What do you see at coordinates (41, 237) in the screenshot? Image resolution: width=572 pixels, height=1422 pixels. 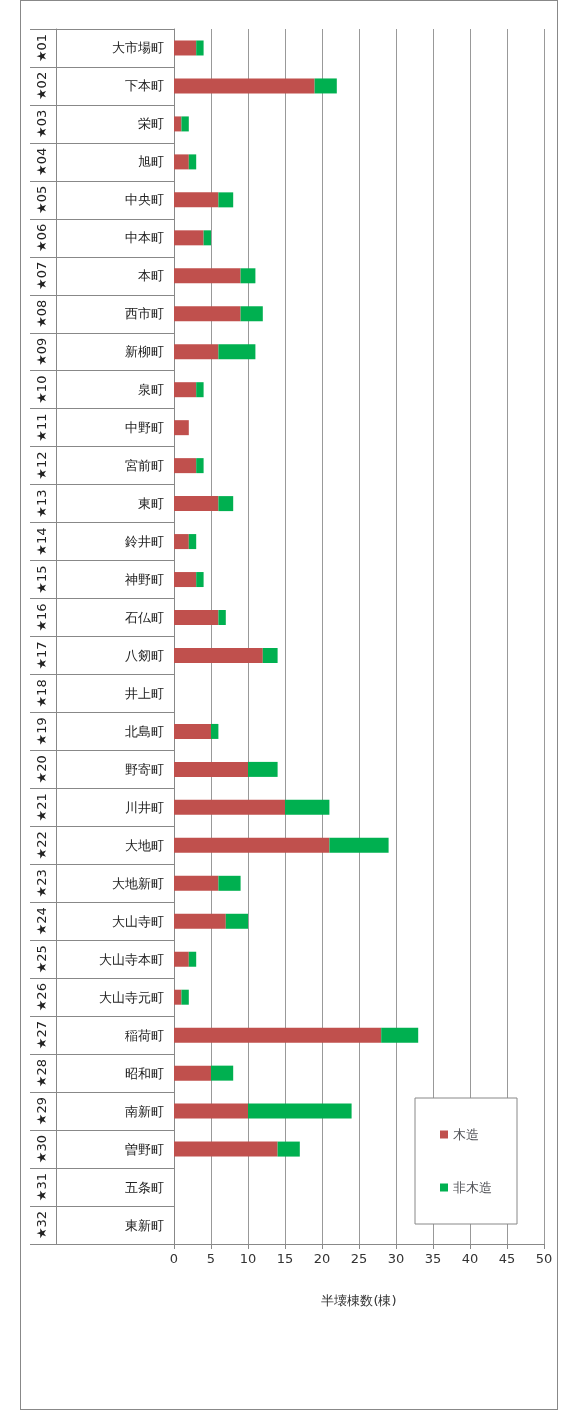 I see `text: ★06` at bounding box center [41, 237].